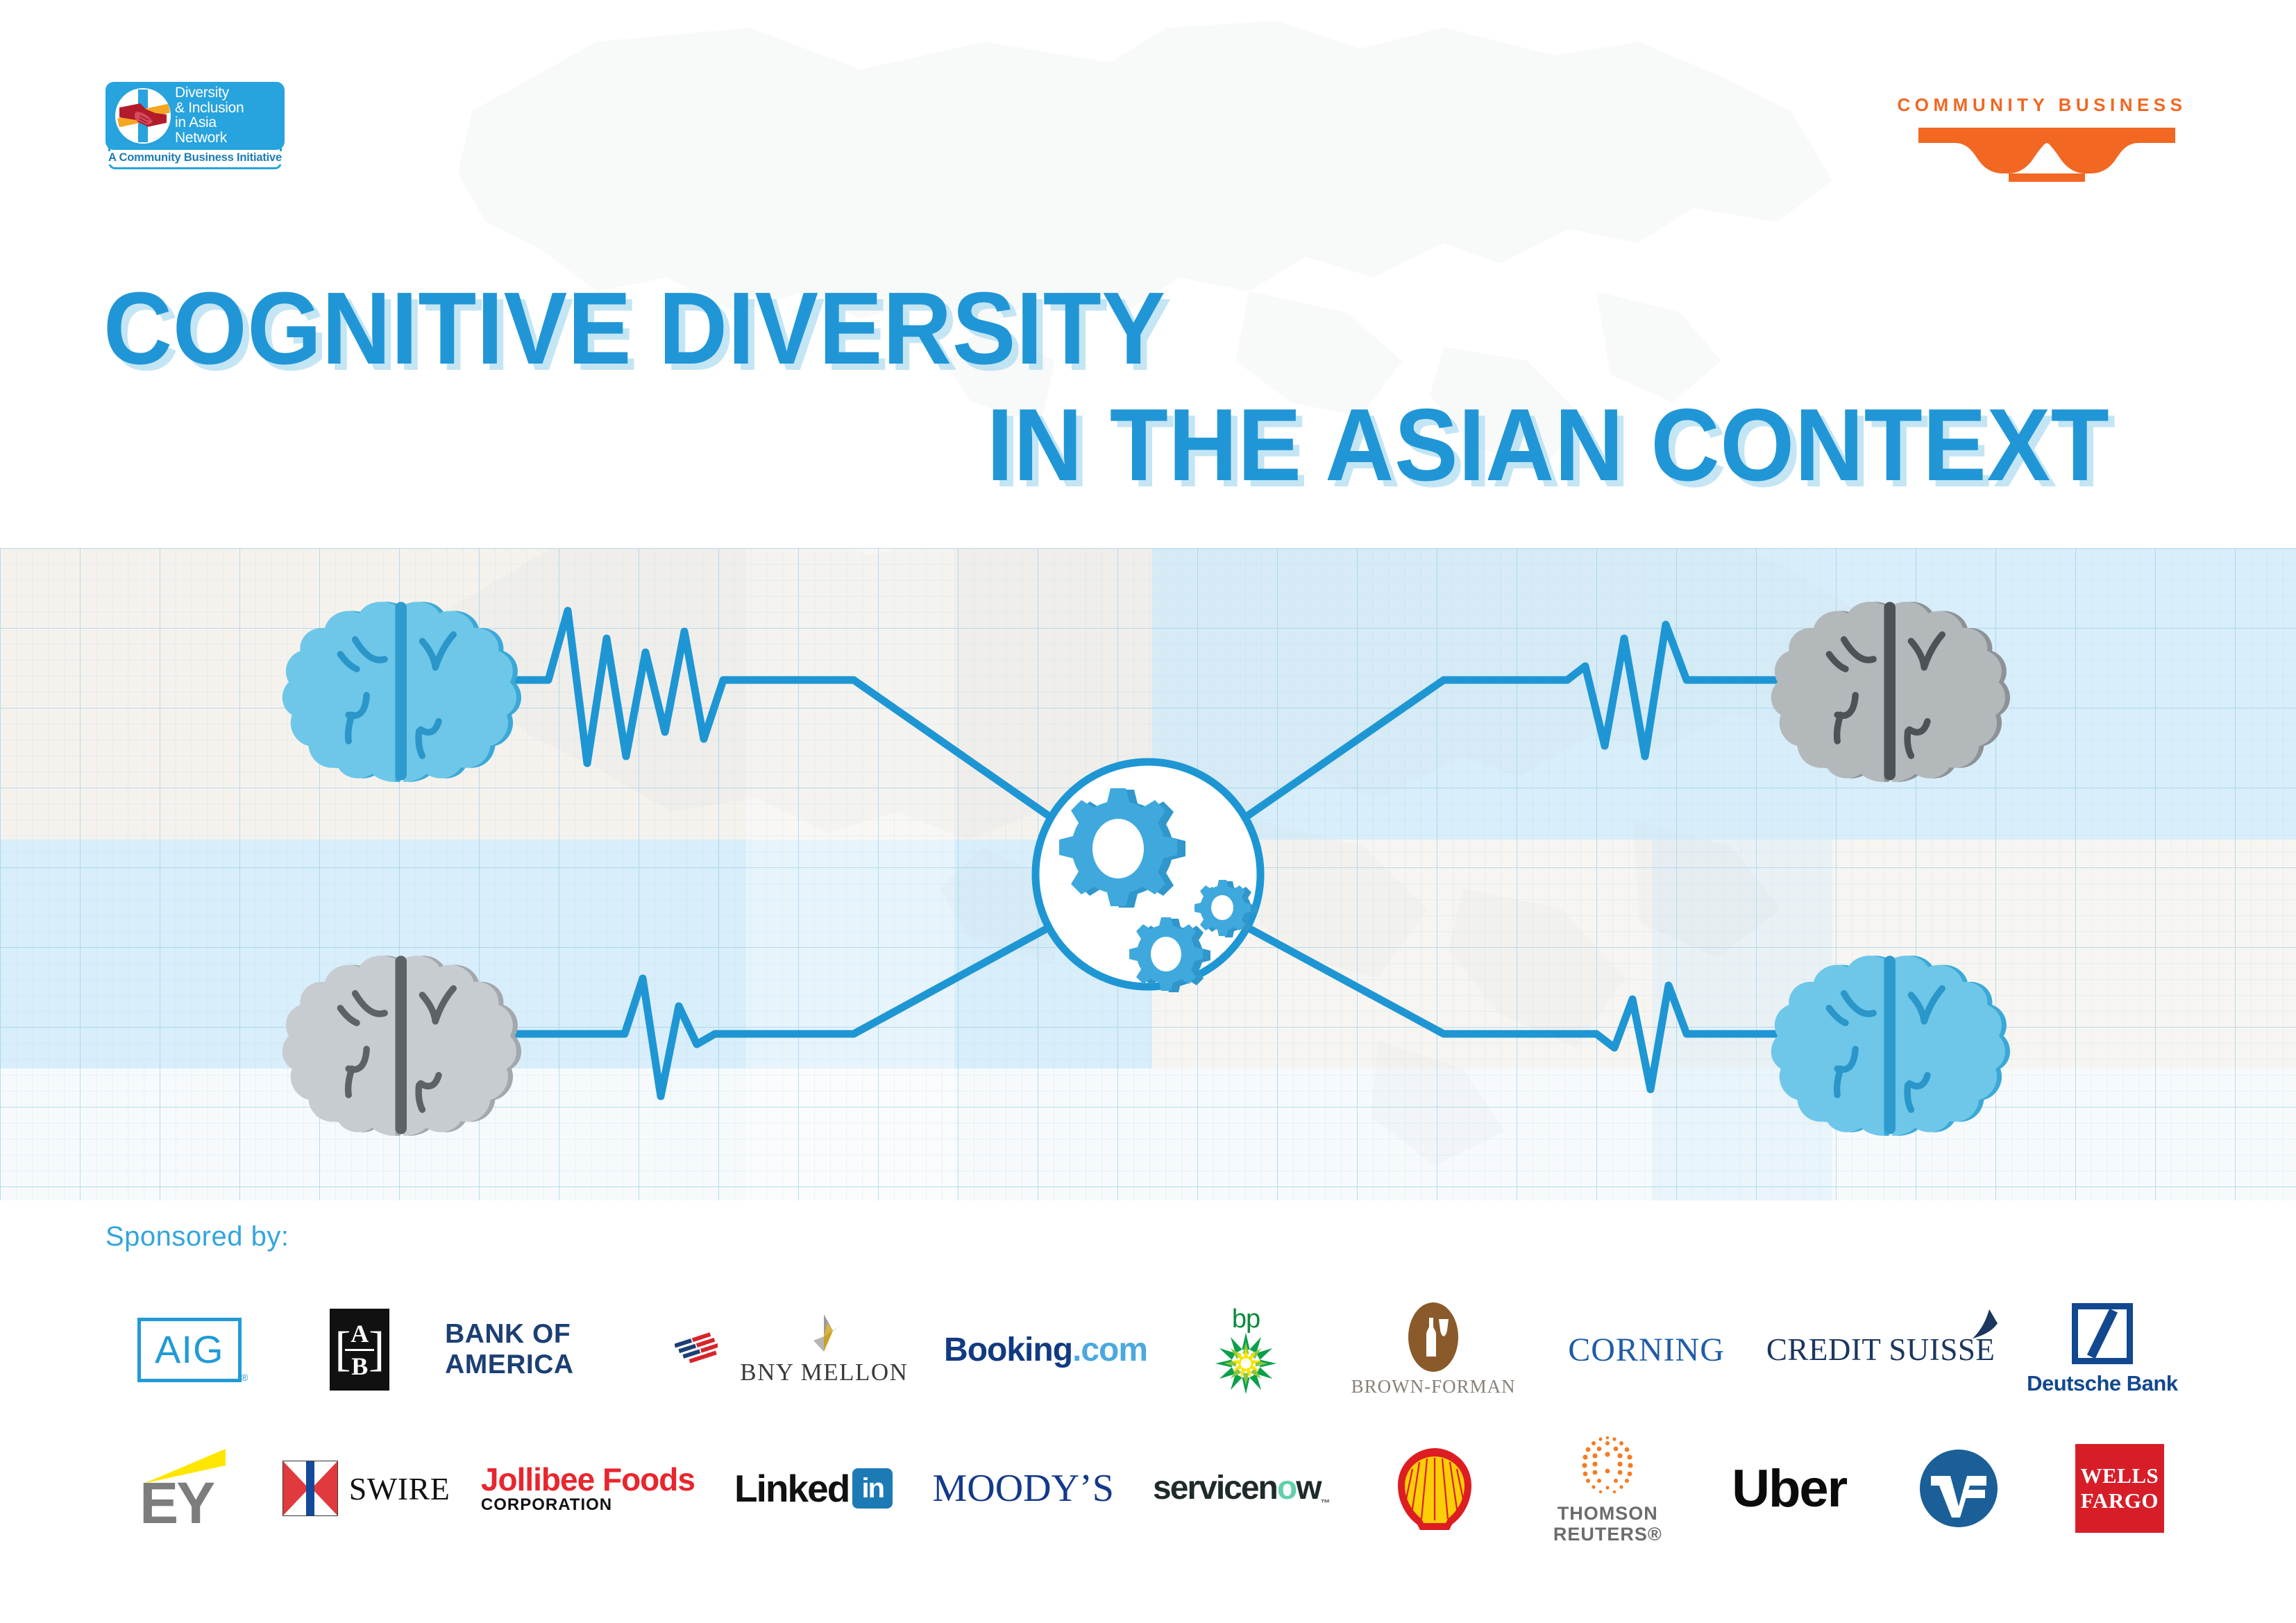 Image resolution: width=2296 pixels, height=1623 pixels. I want to click on logo-jollibee-foods: Jollibee Foods CORPORATION, so click(588, 1488).